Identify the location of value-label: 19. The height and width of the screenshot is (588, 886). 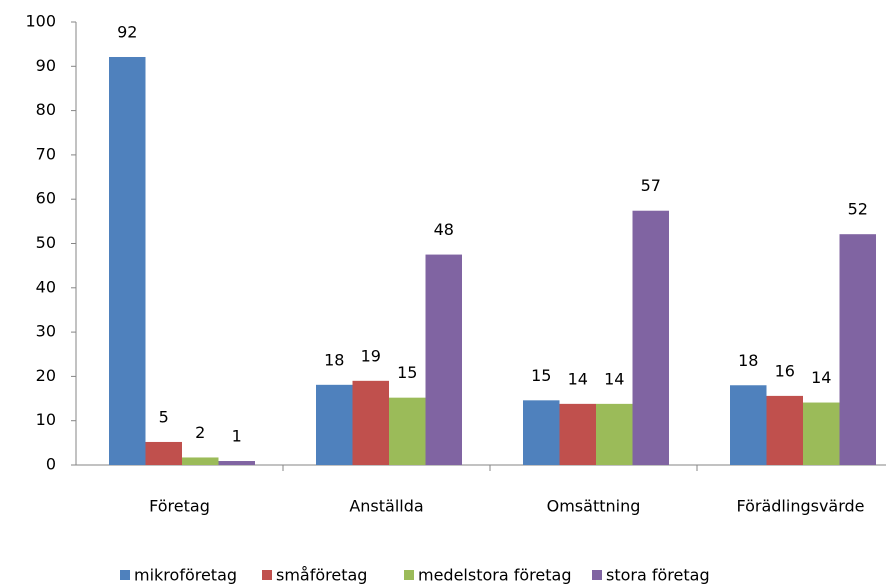
(371, 355).